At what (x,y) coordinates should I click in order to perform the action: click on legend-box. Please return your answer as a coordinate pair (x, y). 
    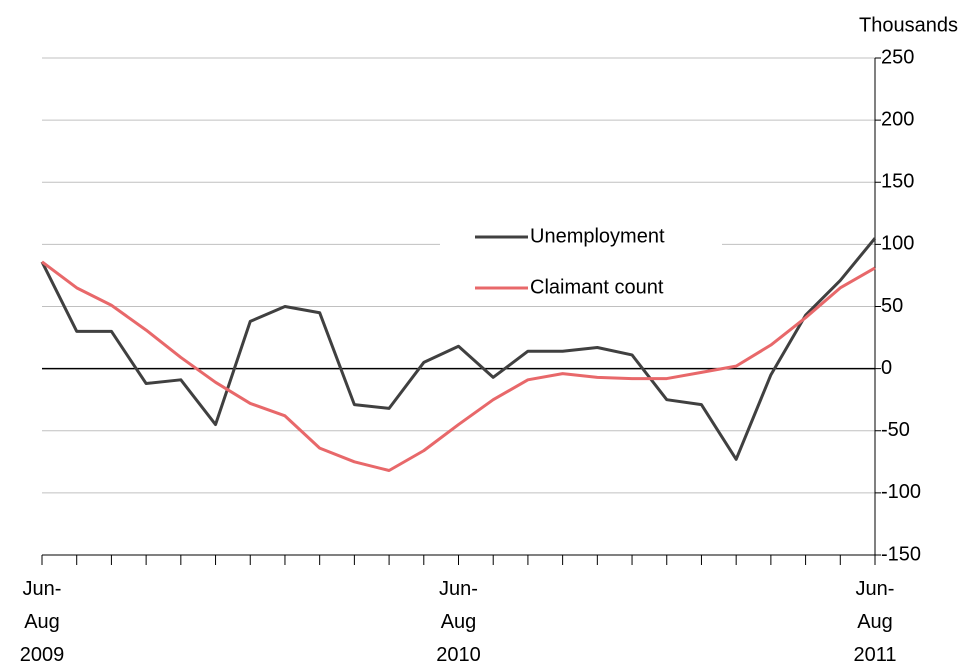
    Looking at the image, I should click on (581, 260).